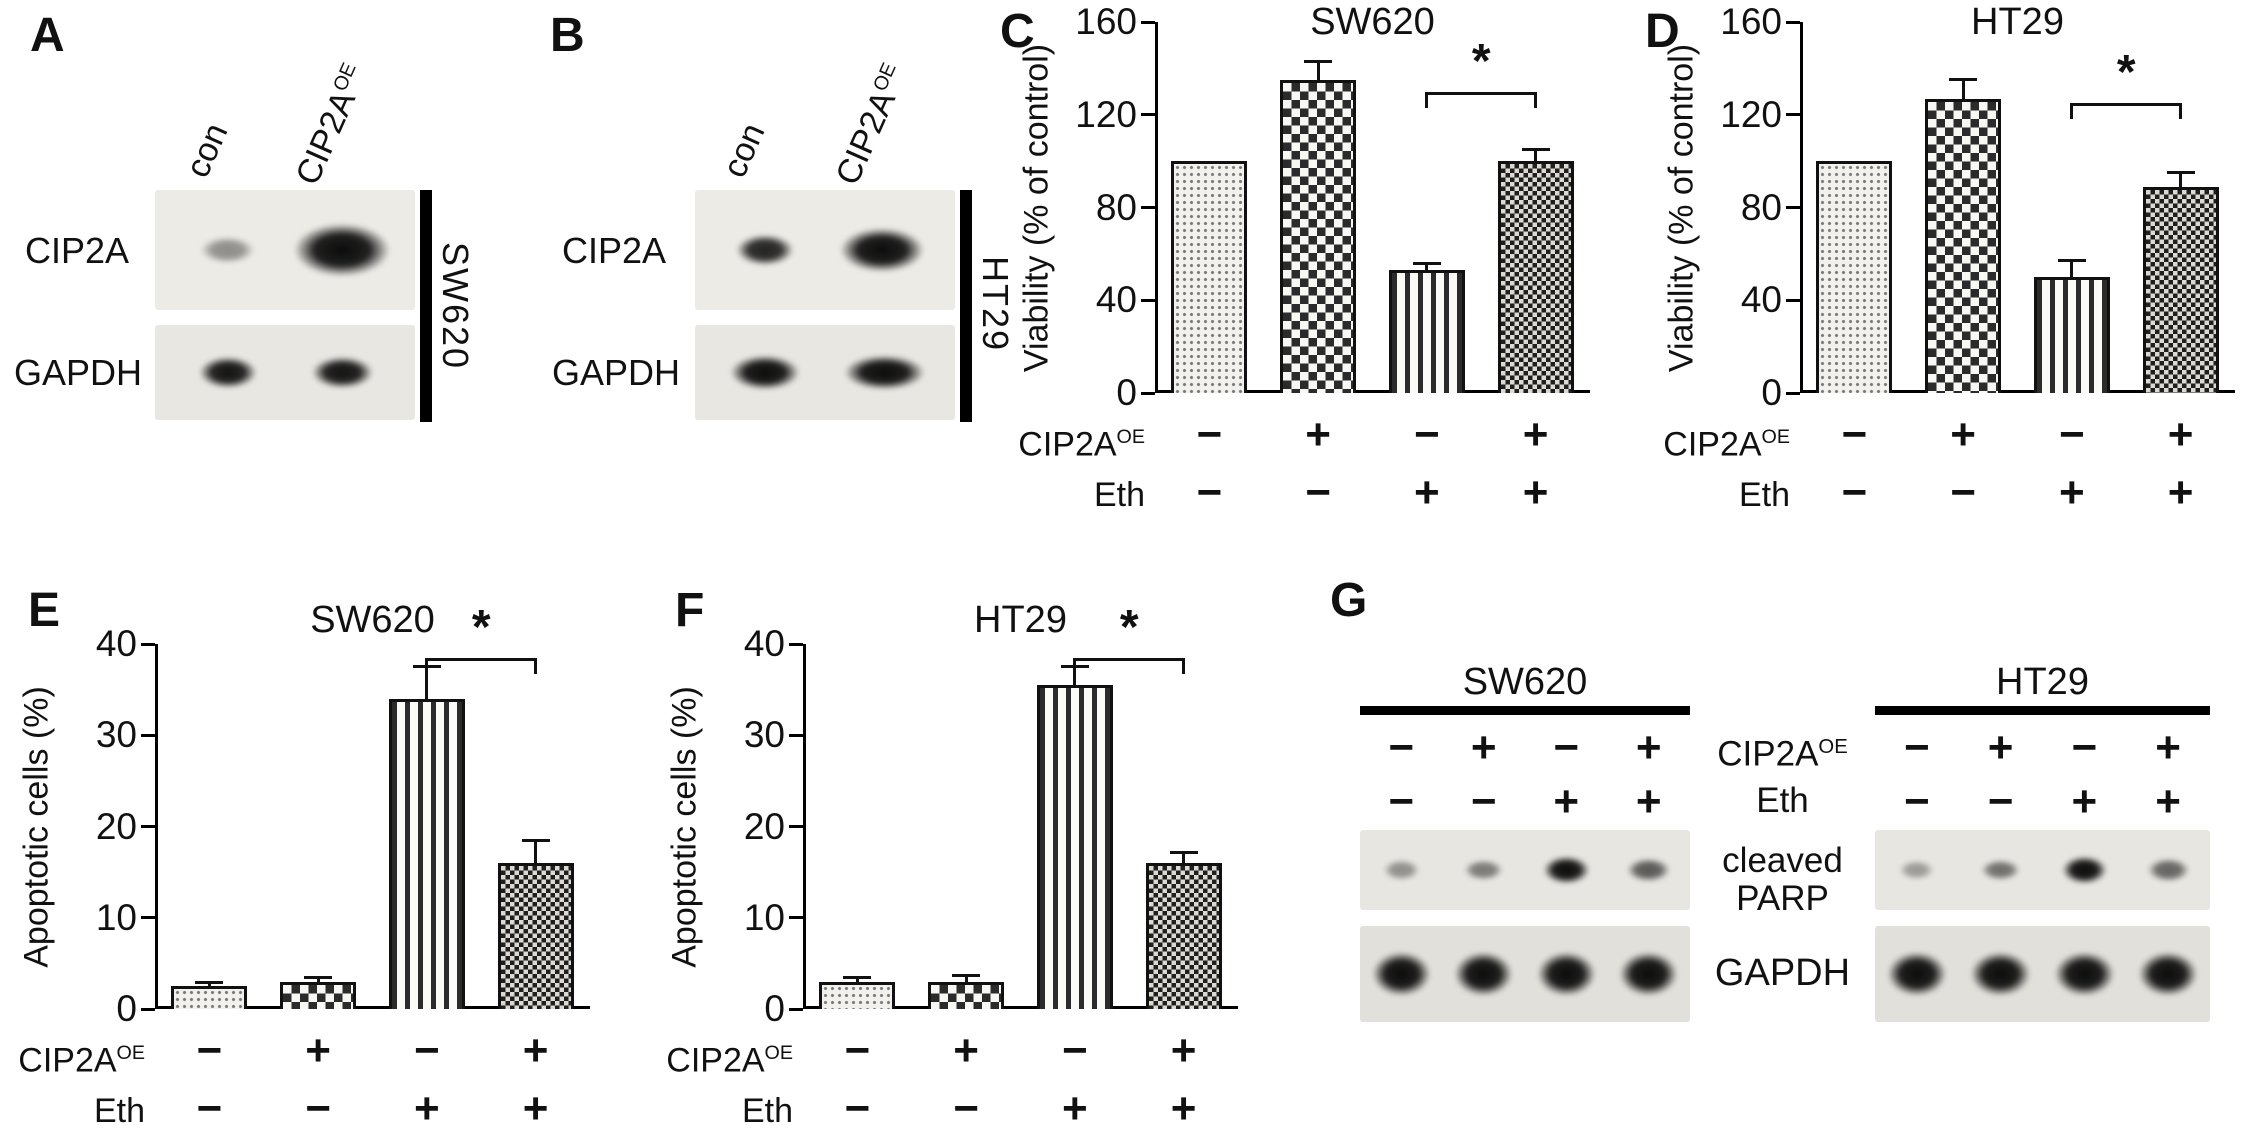 This screenshot has height=1139, width=2268. Describe the element at coordinates (1372, 22) in the screenshot. I see `chart-title: SW620` at that location.